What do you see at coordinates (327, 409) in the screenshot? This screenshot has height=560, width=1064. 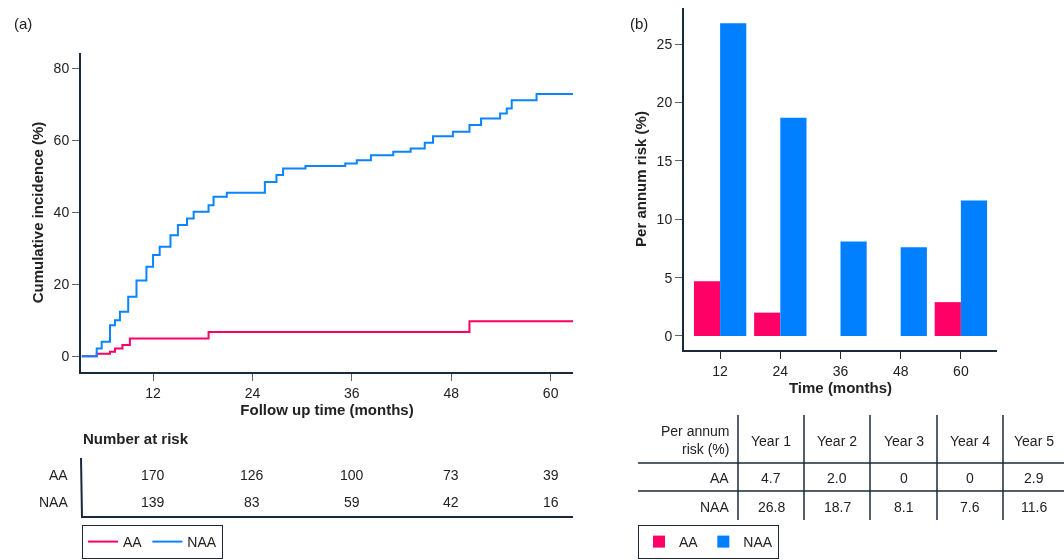 I see `x-axis-title: Follow up time (months)` at bounding box center [327, 409].